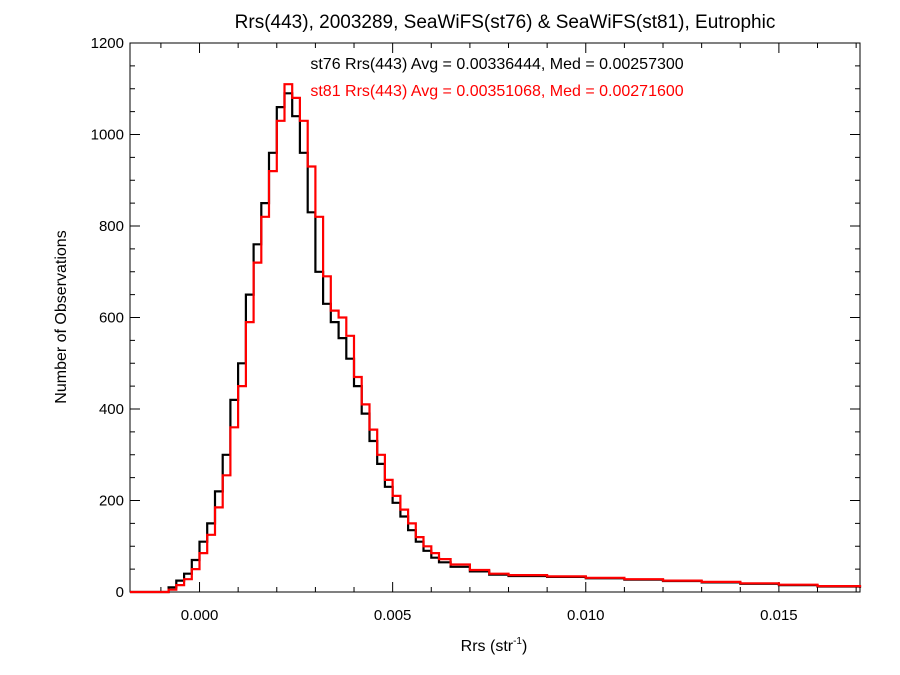 The width and height of the screenshot is (900, 675). Describe the element at coordinates (61, 316) in the screenshot. I see `y-axis-label: Number of Observations` at that location.